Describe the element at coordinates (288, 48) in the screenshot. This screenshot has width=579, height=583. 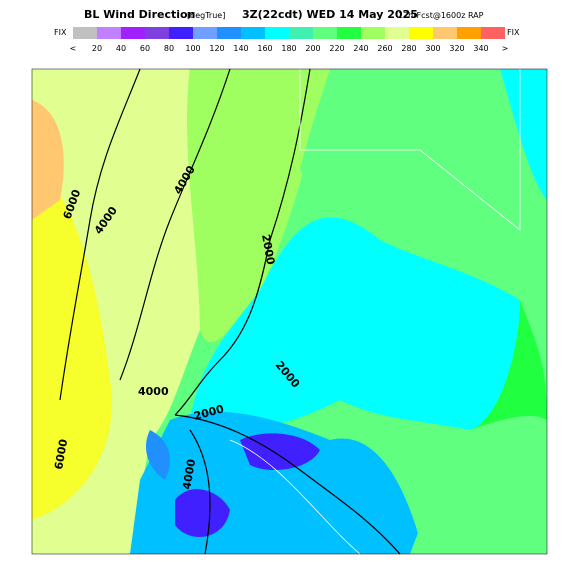
I see `colorbar-label: 180` at that location.